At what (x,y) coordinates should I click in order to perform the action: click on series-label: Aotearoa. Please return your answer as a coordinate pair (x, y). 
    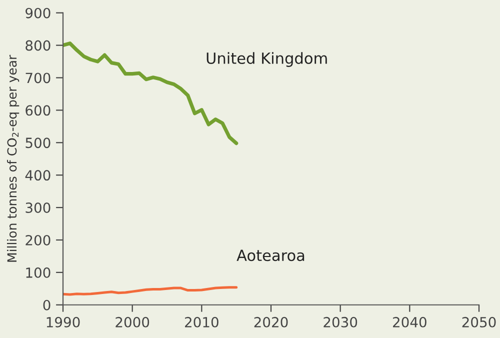
    Looking at the image, I should click on (270, 256).